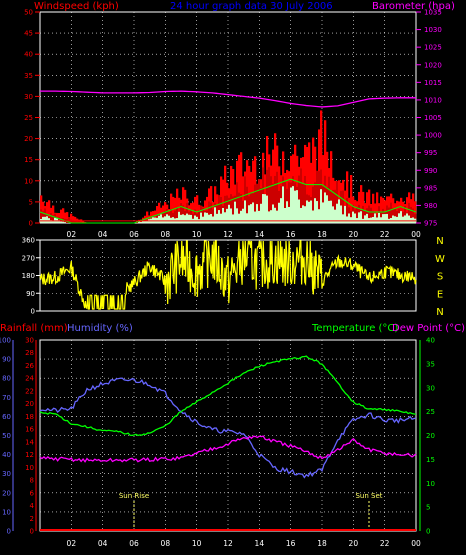 This screenshot has width=466, height=555. What do you see at coordinates (291, 234) in the screenshot?
I see `x-tick-label: 16` at bounding box center [291, 234].